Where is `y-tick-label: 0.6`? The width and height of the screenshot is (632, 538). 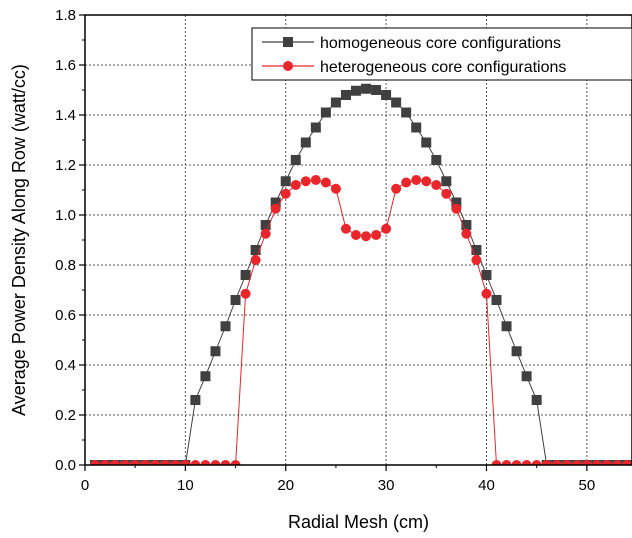 y-tick-label: 0.6 is located at coordinates (65, 315).